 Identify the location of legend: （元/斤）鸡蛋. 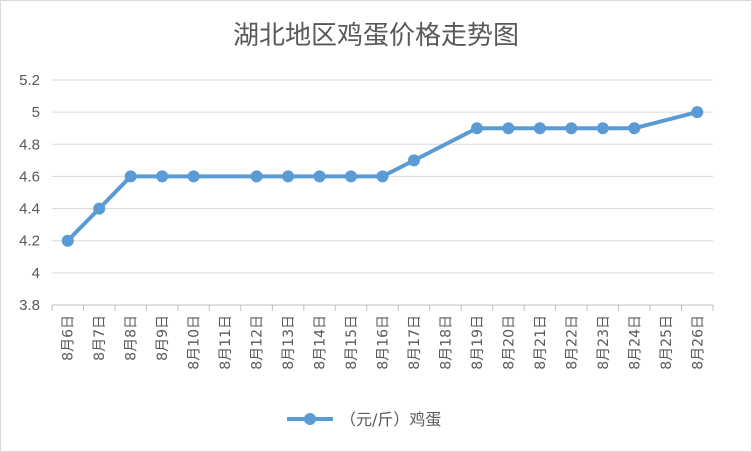
(364, 419).